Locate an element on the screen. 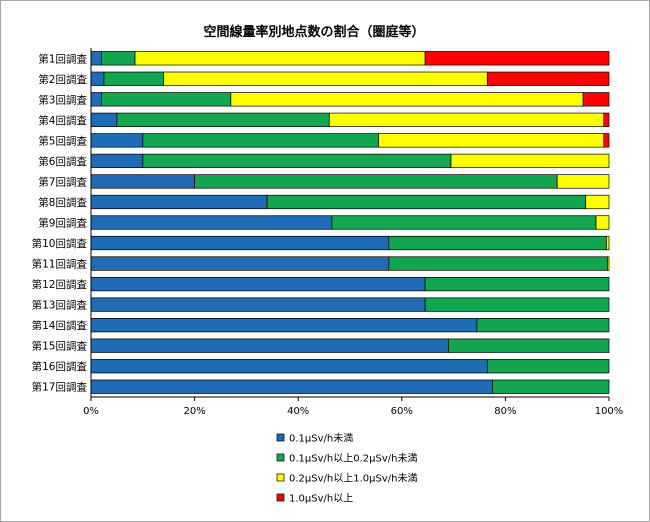 This screenshot has width=650, height=522. bar-series2-row12 is located at coordinates (517, 284).